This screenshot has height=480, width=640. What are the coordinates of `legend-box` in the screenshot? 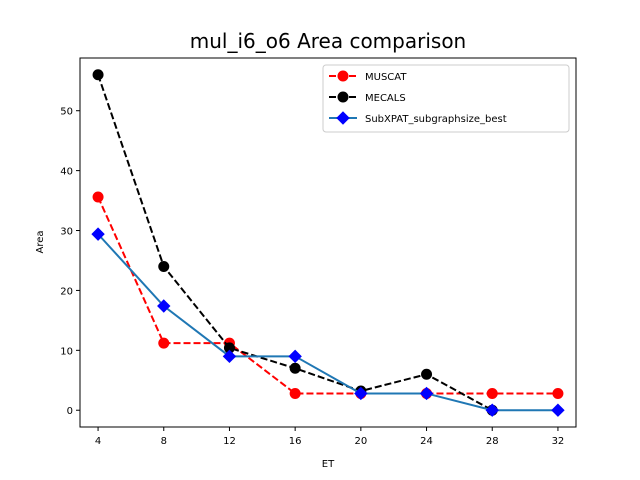 It's located at (446, 98).